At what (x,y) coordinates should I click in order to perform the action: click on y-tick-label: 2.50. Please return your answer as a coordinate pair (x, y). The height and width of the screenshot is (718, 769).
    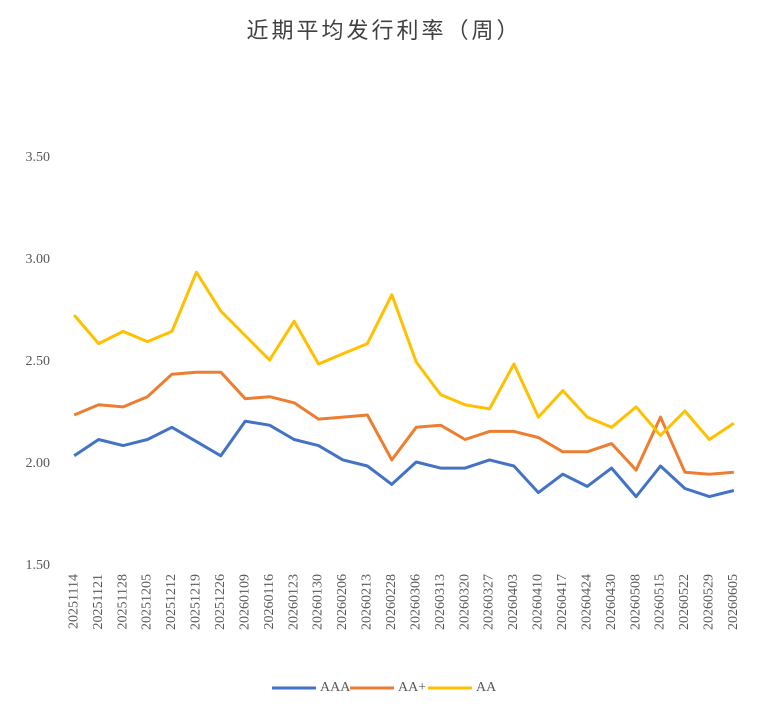
    Looking at the image, I should click on (38, 361).